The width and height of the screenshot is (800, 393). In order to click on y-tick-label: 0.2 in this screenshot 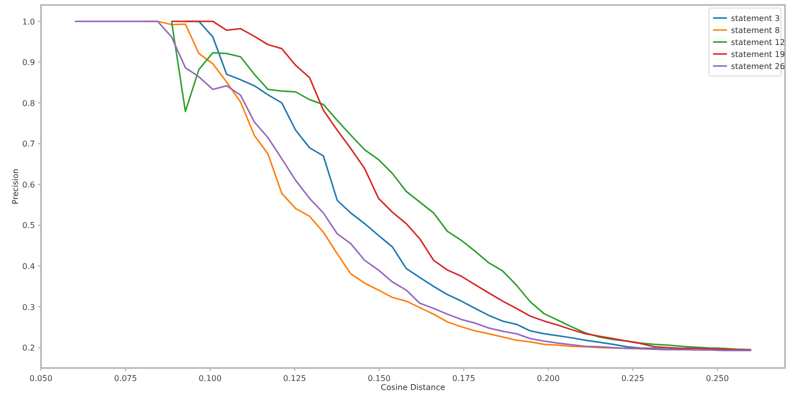, I will do `click(28, 348)`.